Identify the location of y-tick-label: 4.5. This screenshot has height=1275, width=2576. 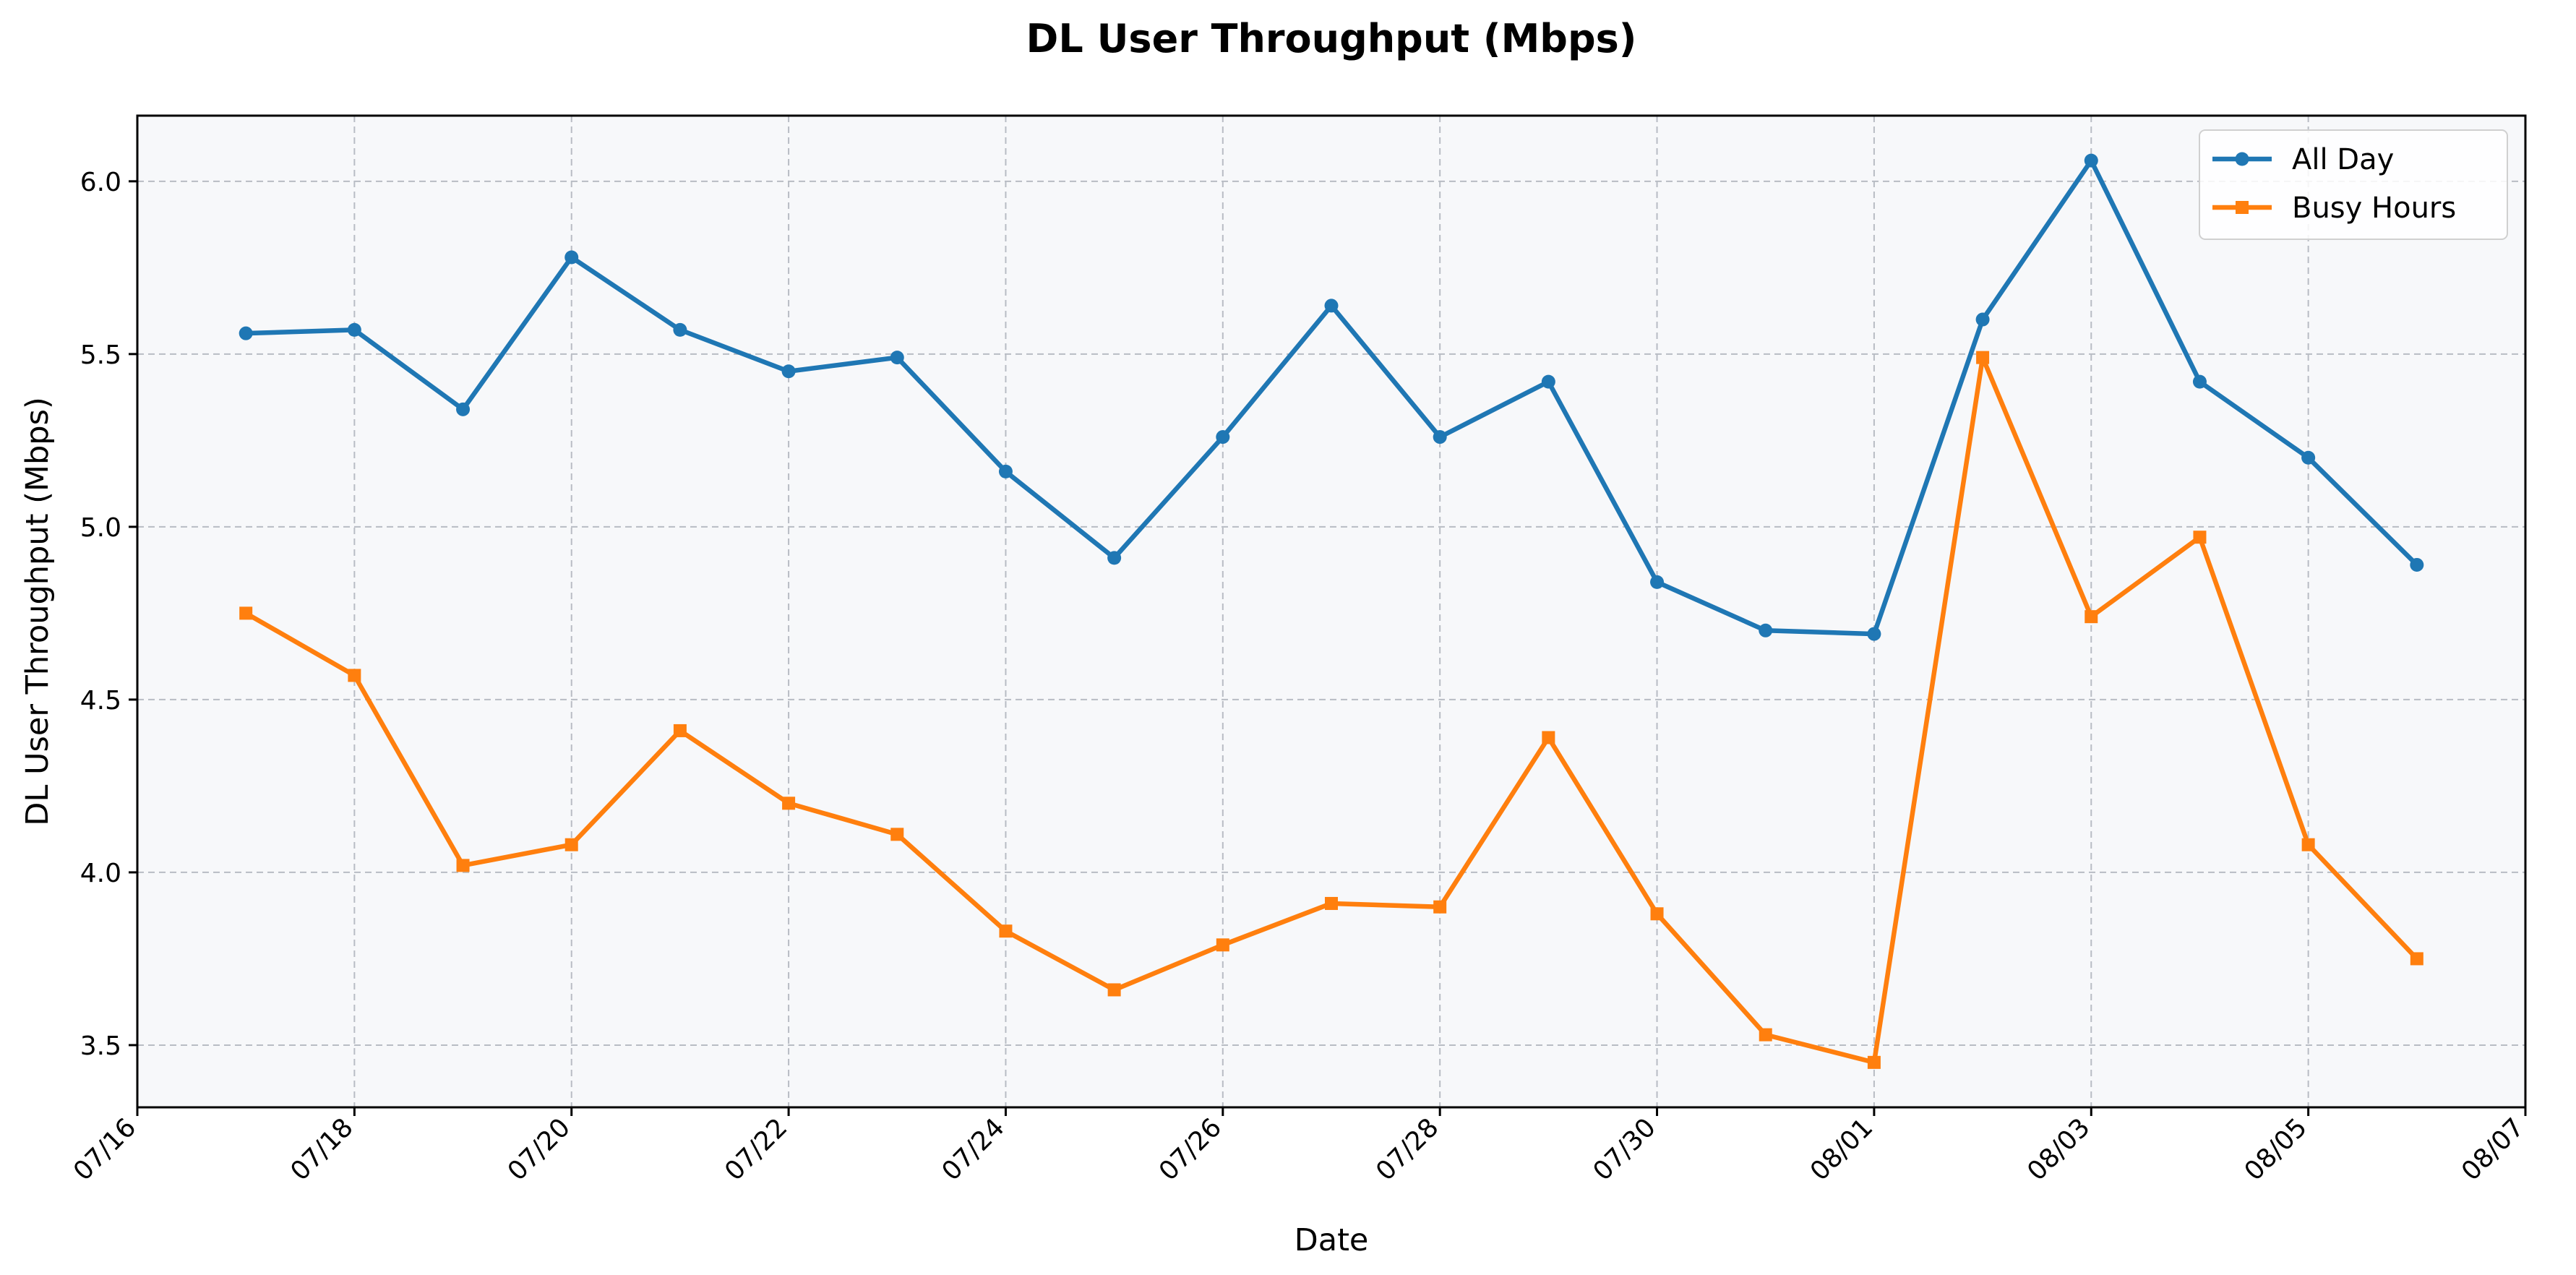
(101, 701).